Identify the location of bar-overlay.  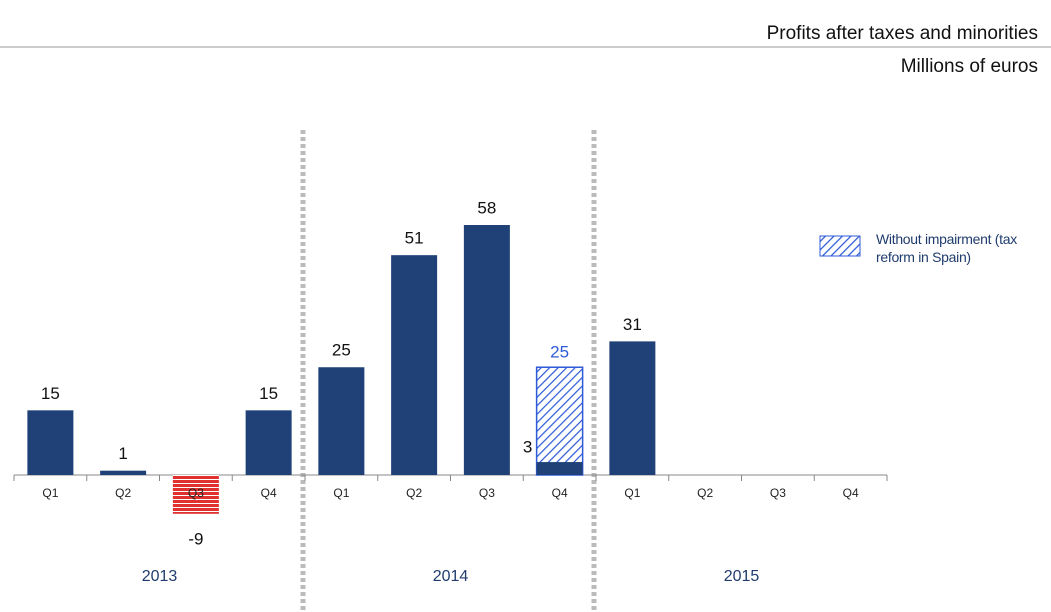
(559, 421).